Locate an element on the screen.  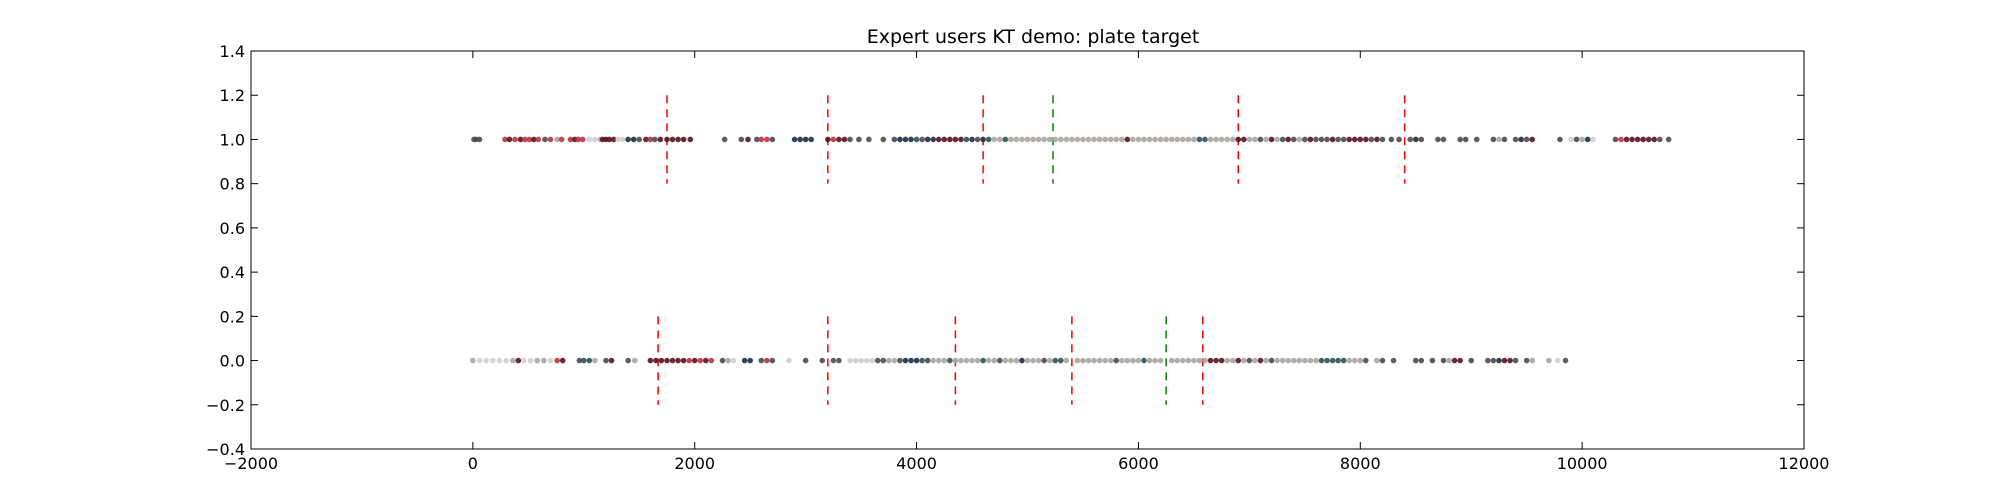
x-tick-label: 6000 is located at coordinates (1138, 463).